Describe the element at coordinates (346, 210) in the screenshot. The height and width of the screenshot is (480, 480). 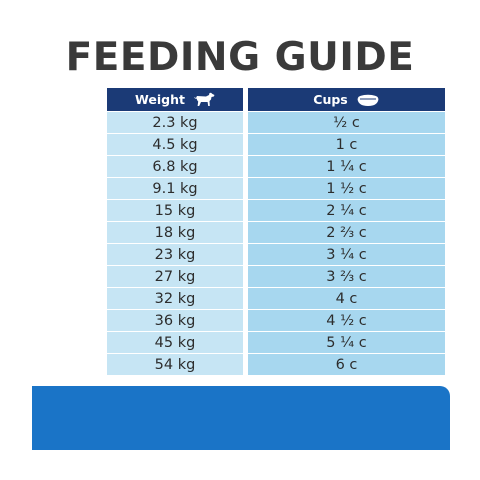
I see `cups-cell: 2 ¼ c` at that location.